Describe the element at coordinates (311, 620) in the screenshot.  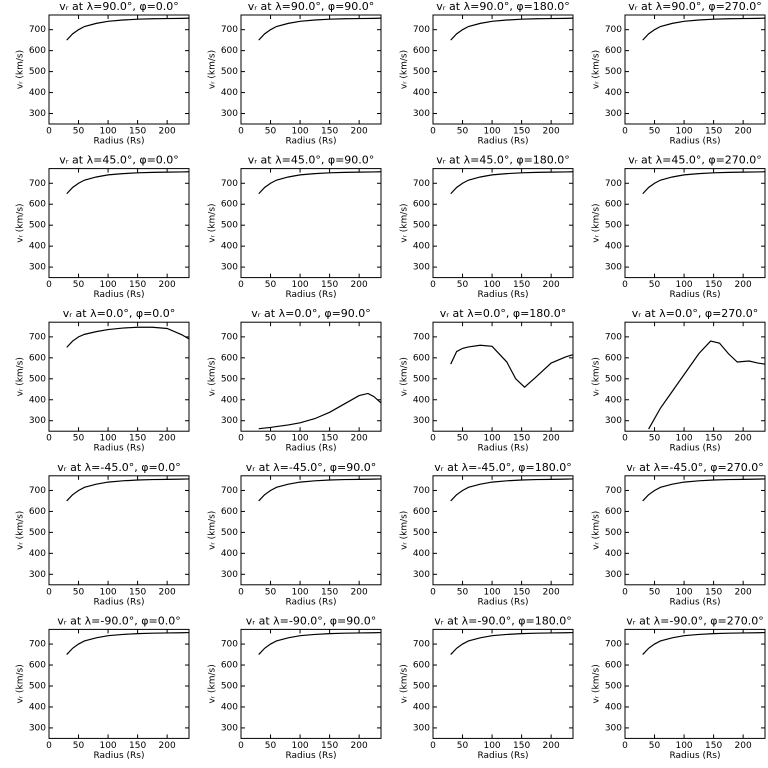
I see `chart-title: vᵣ at λ=-90.0°, φ=90.0°` at that location.